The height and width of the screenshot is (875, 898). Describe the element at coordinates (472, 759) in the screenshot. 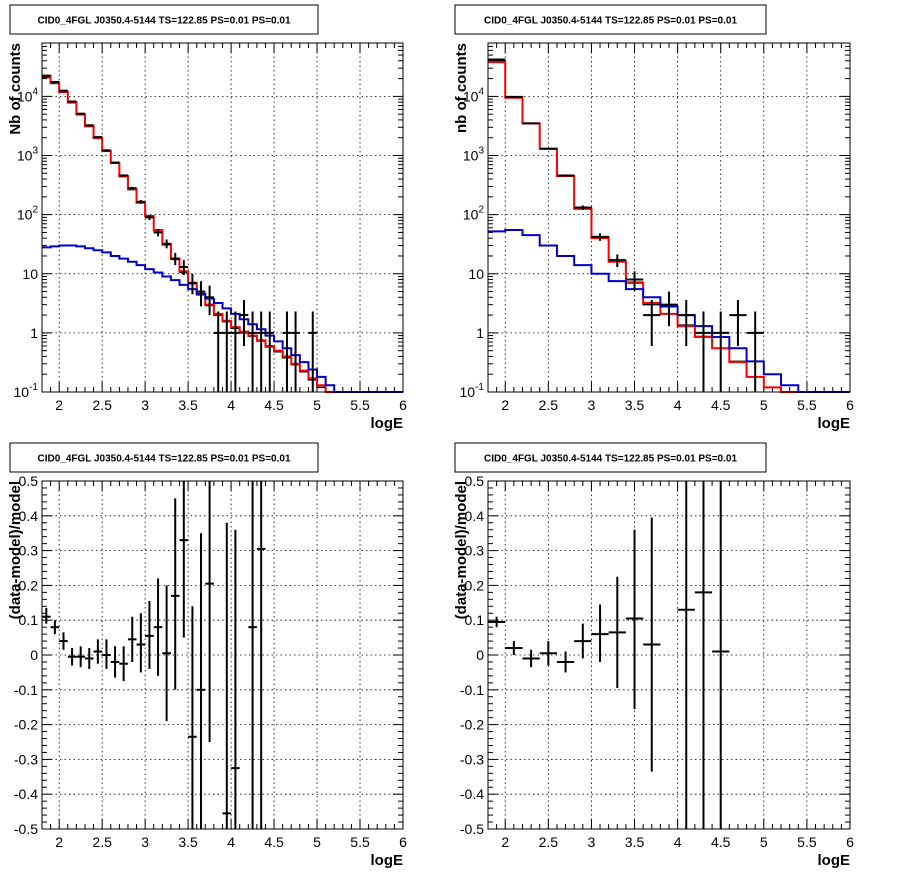

I see `y-tick-label: -0.3` at that location.